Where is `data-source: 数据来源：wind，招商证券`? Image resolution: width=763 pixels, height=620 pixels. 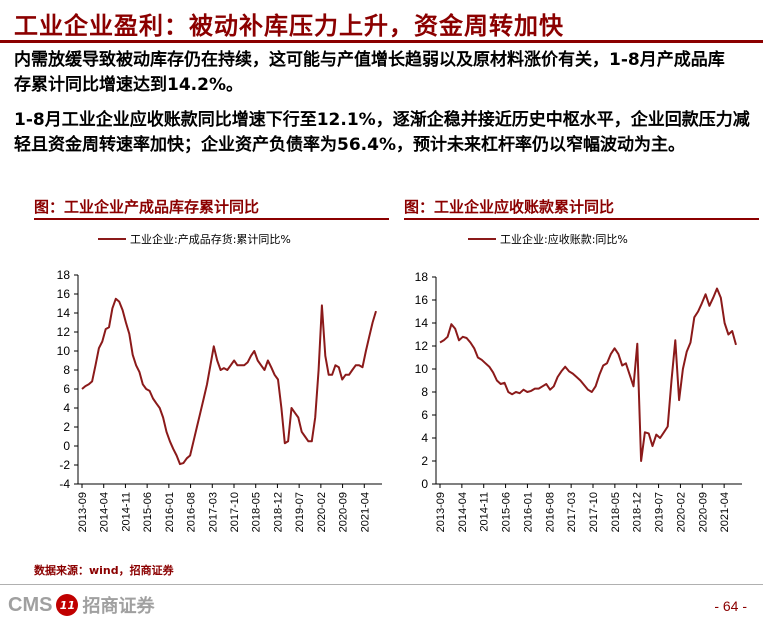
data-source: 数据来源：wind，招商证券 is located at coordinates (104, 570).